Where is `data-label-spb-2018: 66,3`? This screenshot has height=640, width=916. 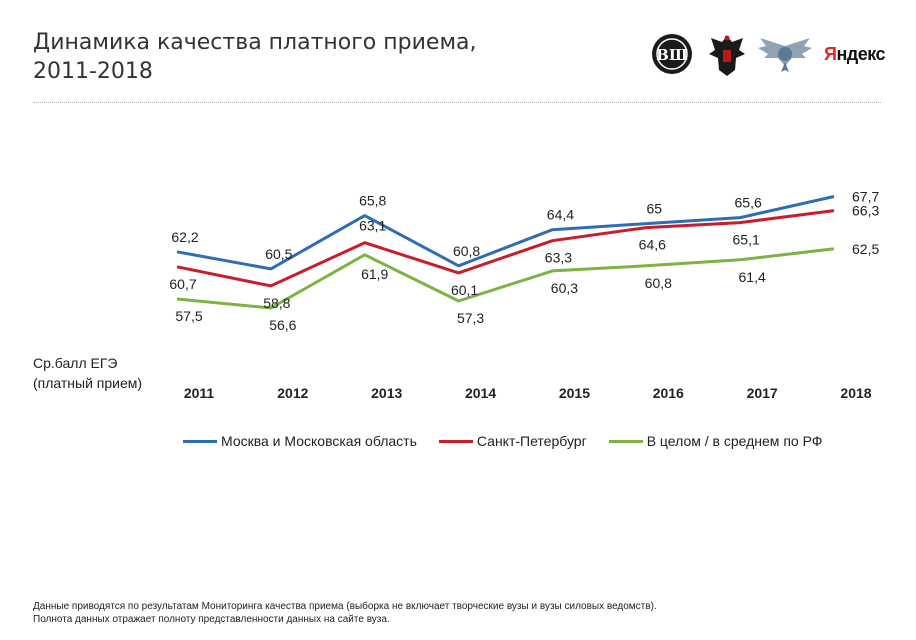 data-label-spb-2018: 66,3 is located at coordinates (865, 211).